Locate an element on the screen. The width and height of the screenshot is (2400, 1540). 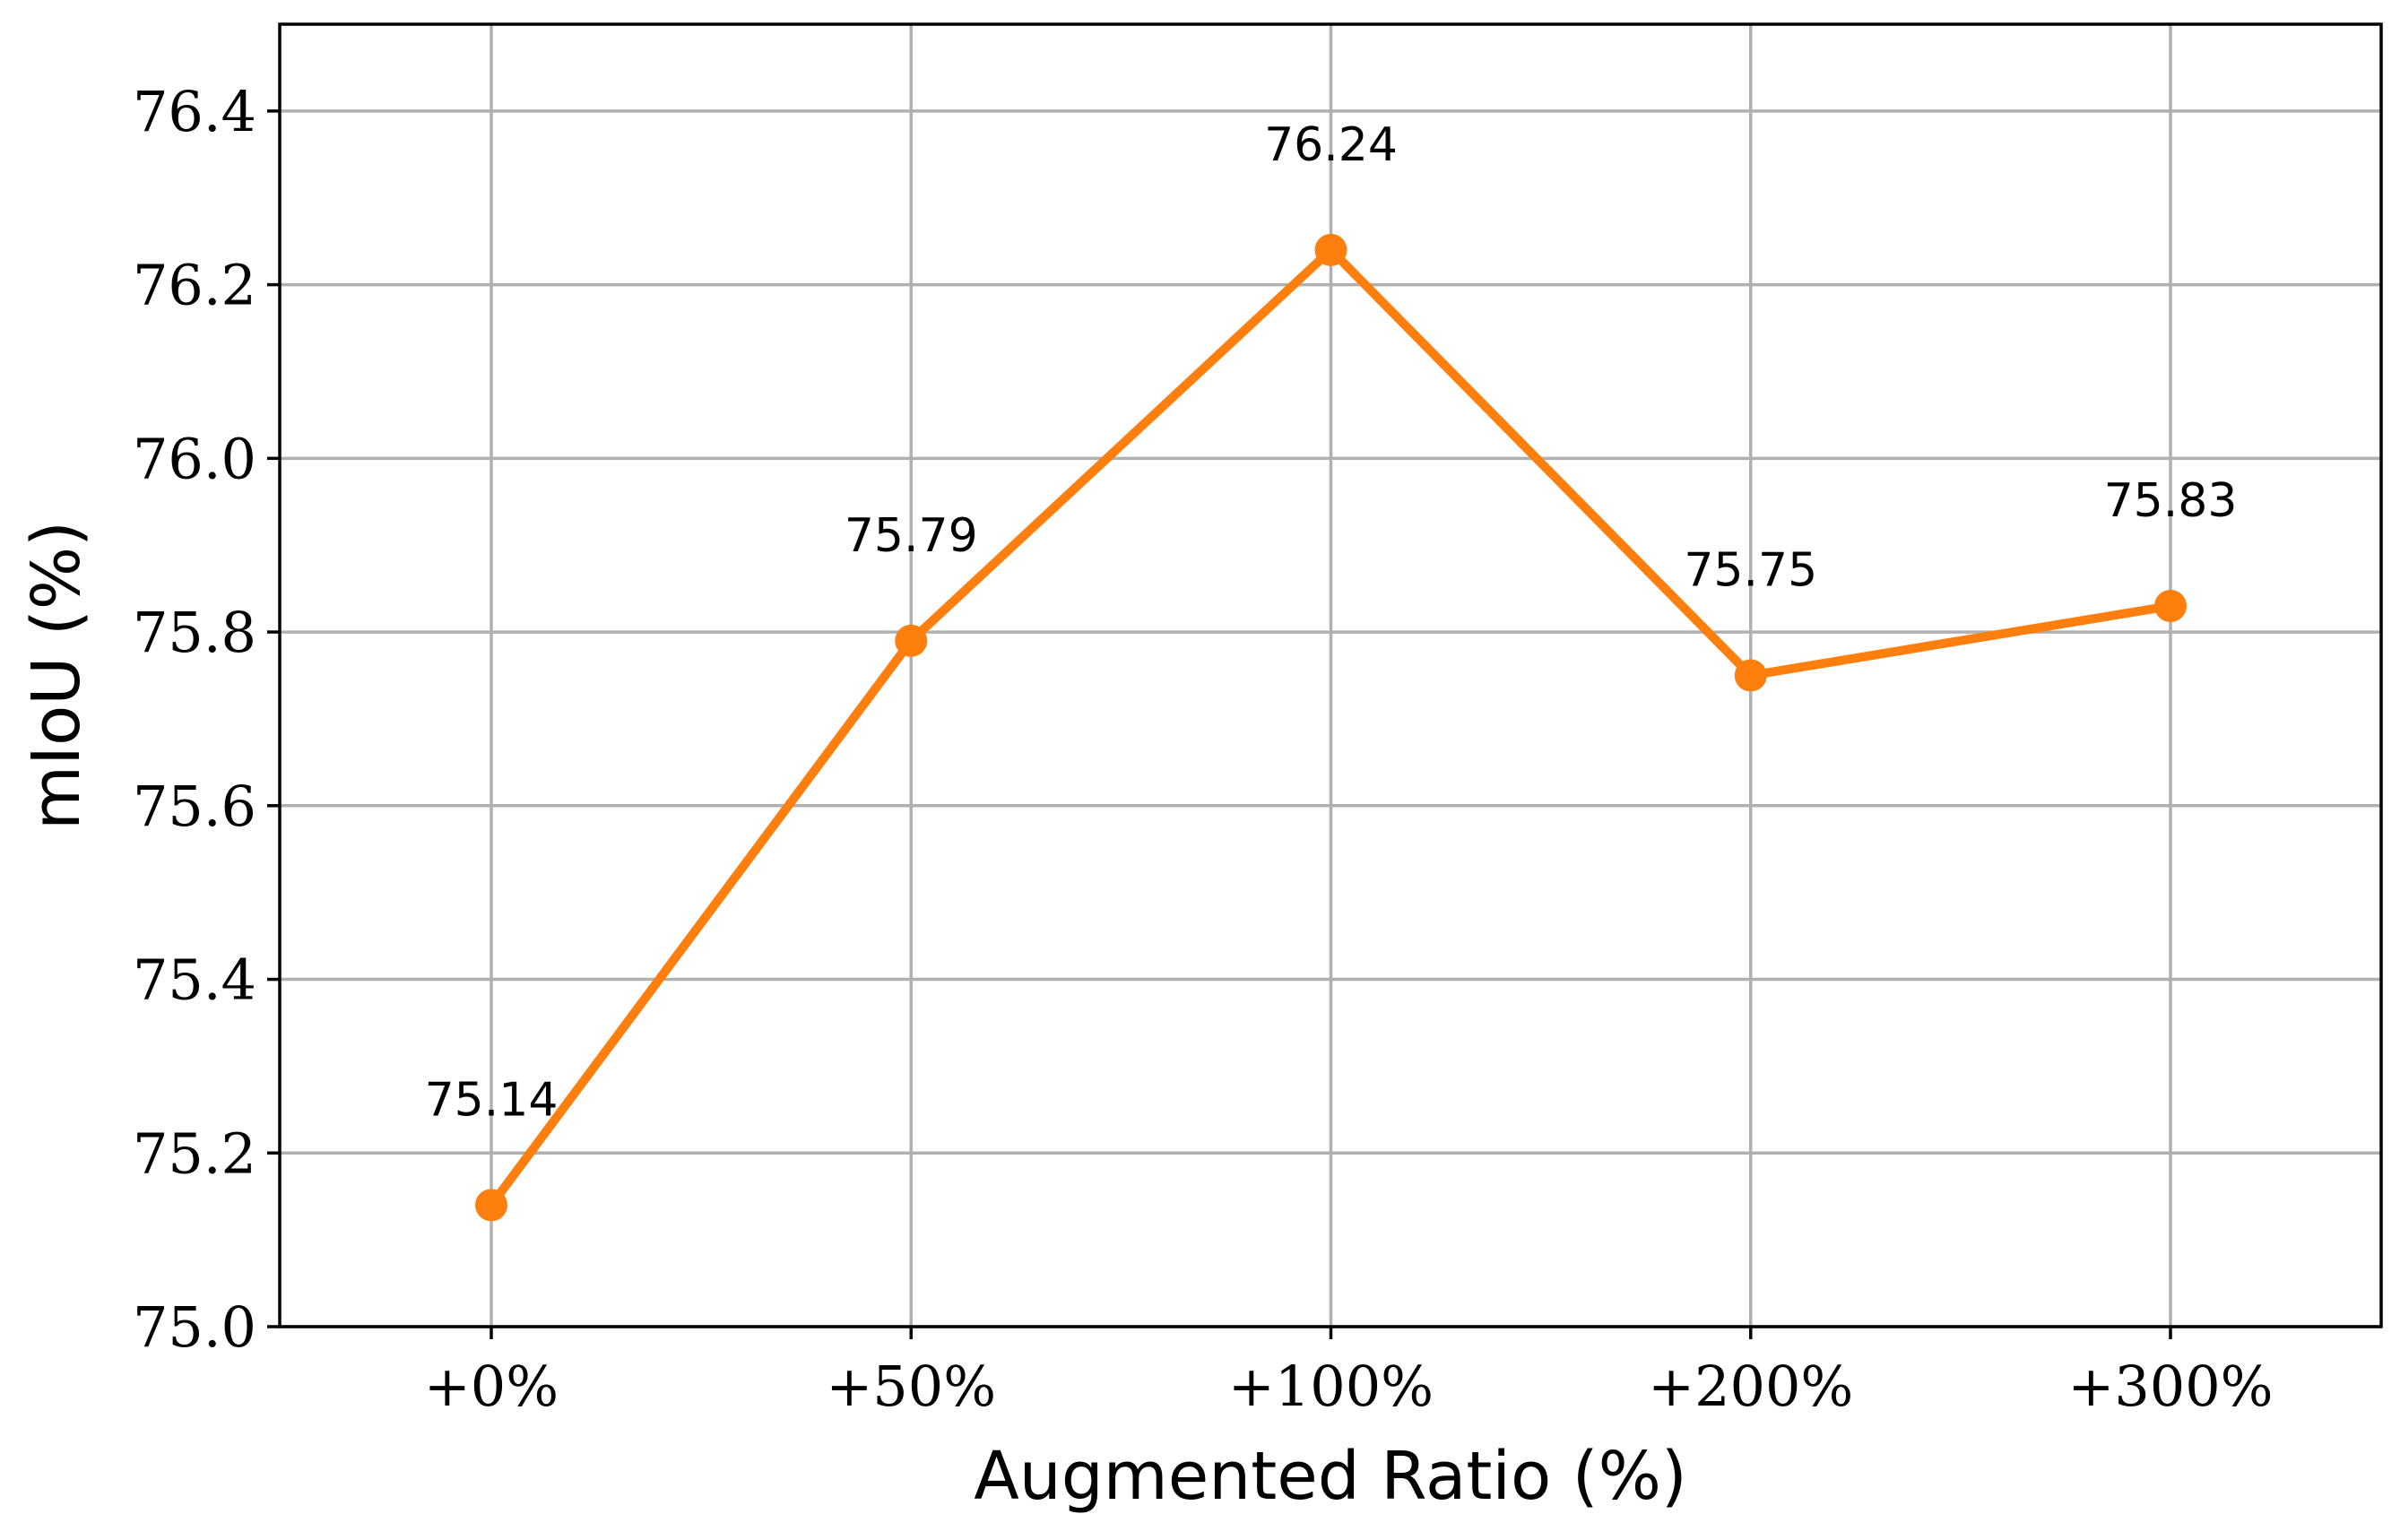
x-axis-title: Augmented Ratio (%) is located at coordinates (1331, 1476).